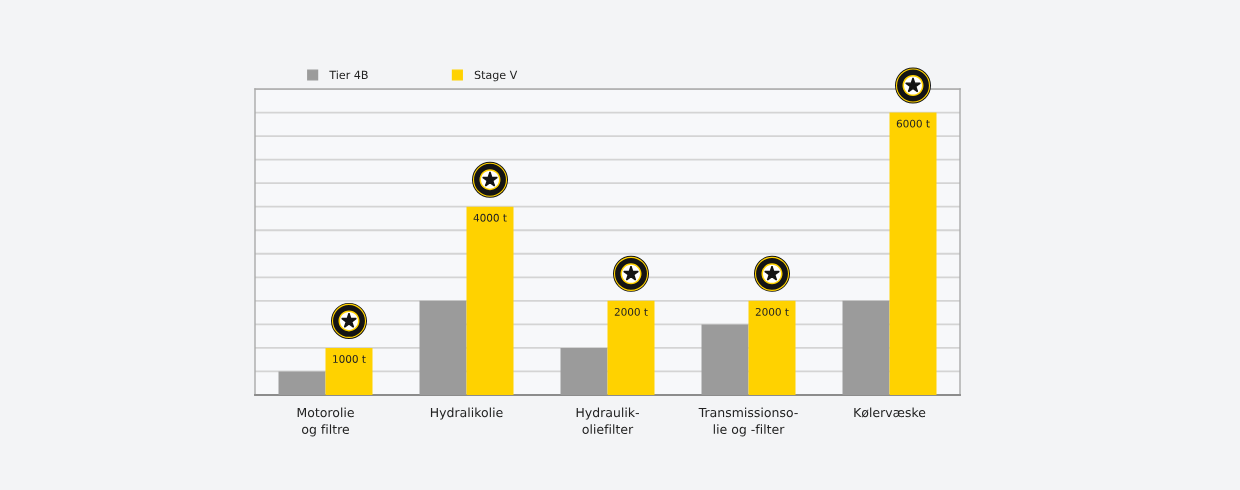 The image size is (1240, 490). What do you see at coordinates (348, 75) in the screenshot?
I see `legend-label: Tier 4B` at bounding box center [348, 75].